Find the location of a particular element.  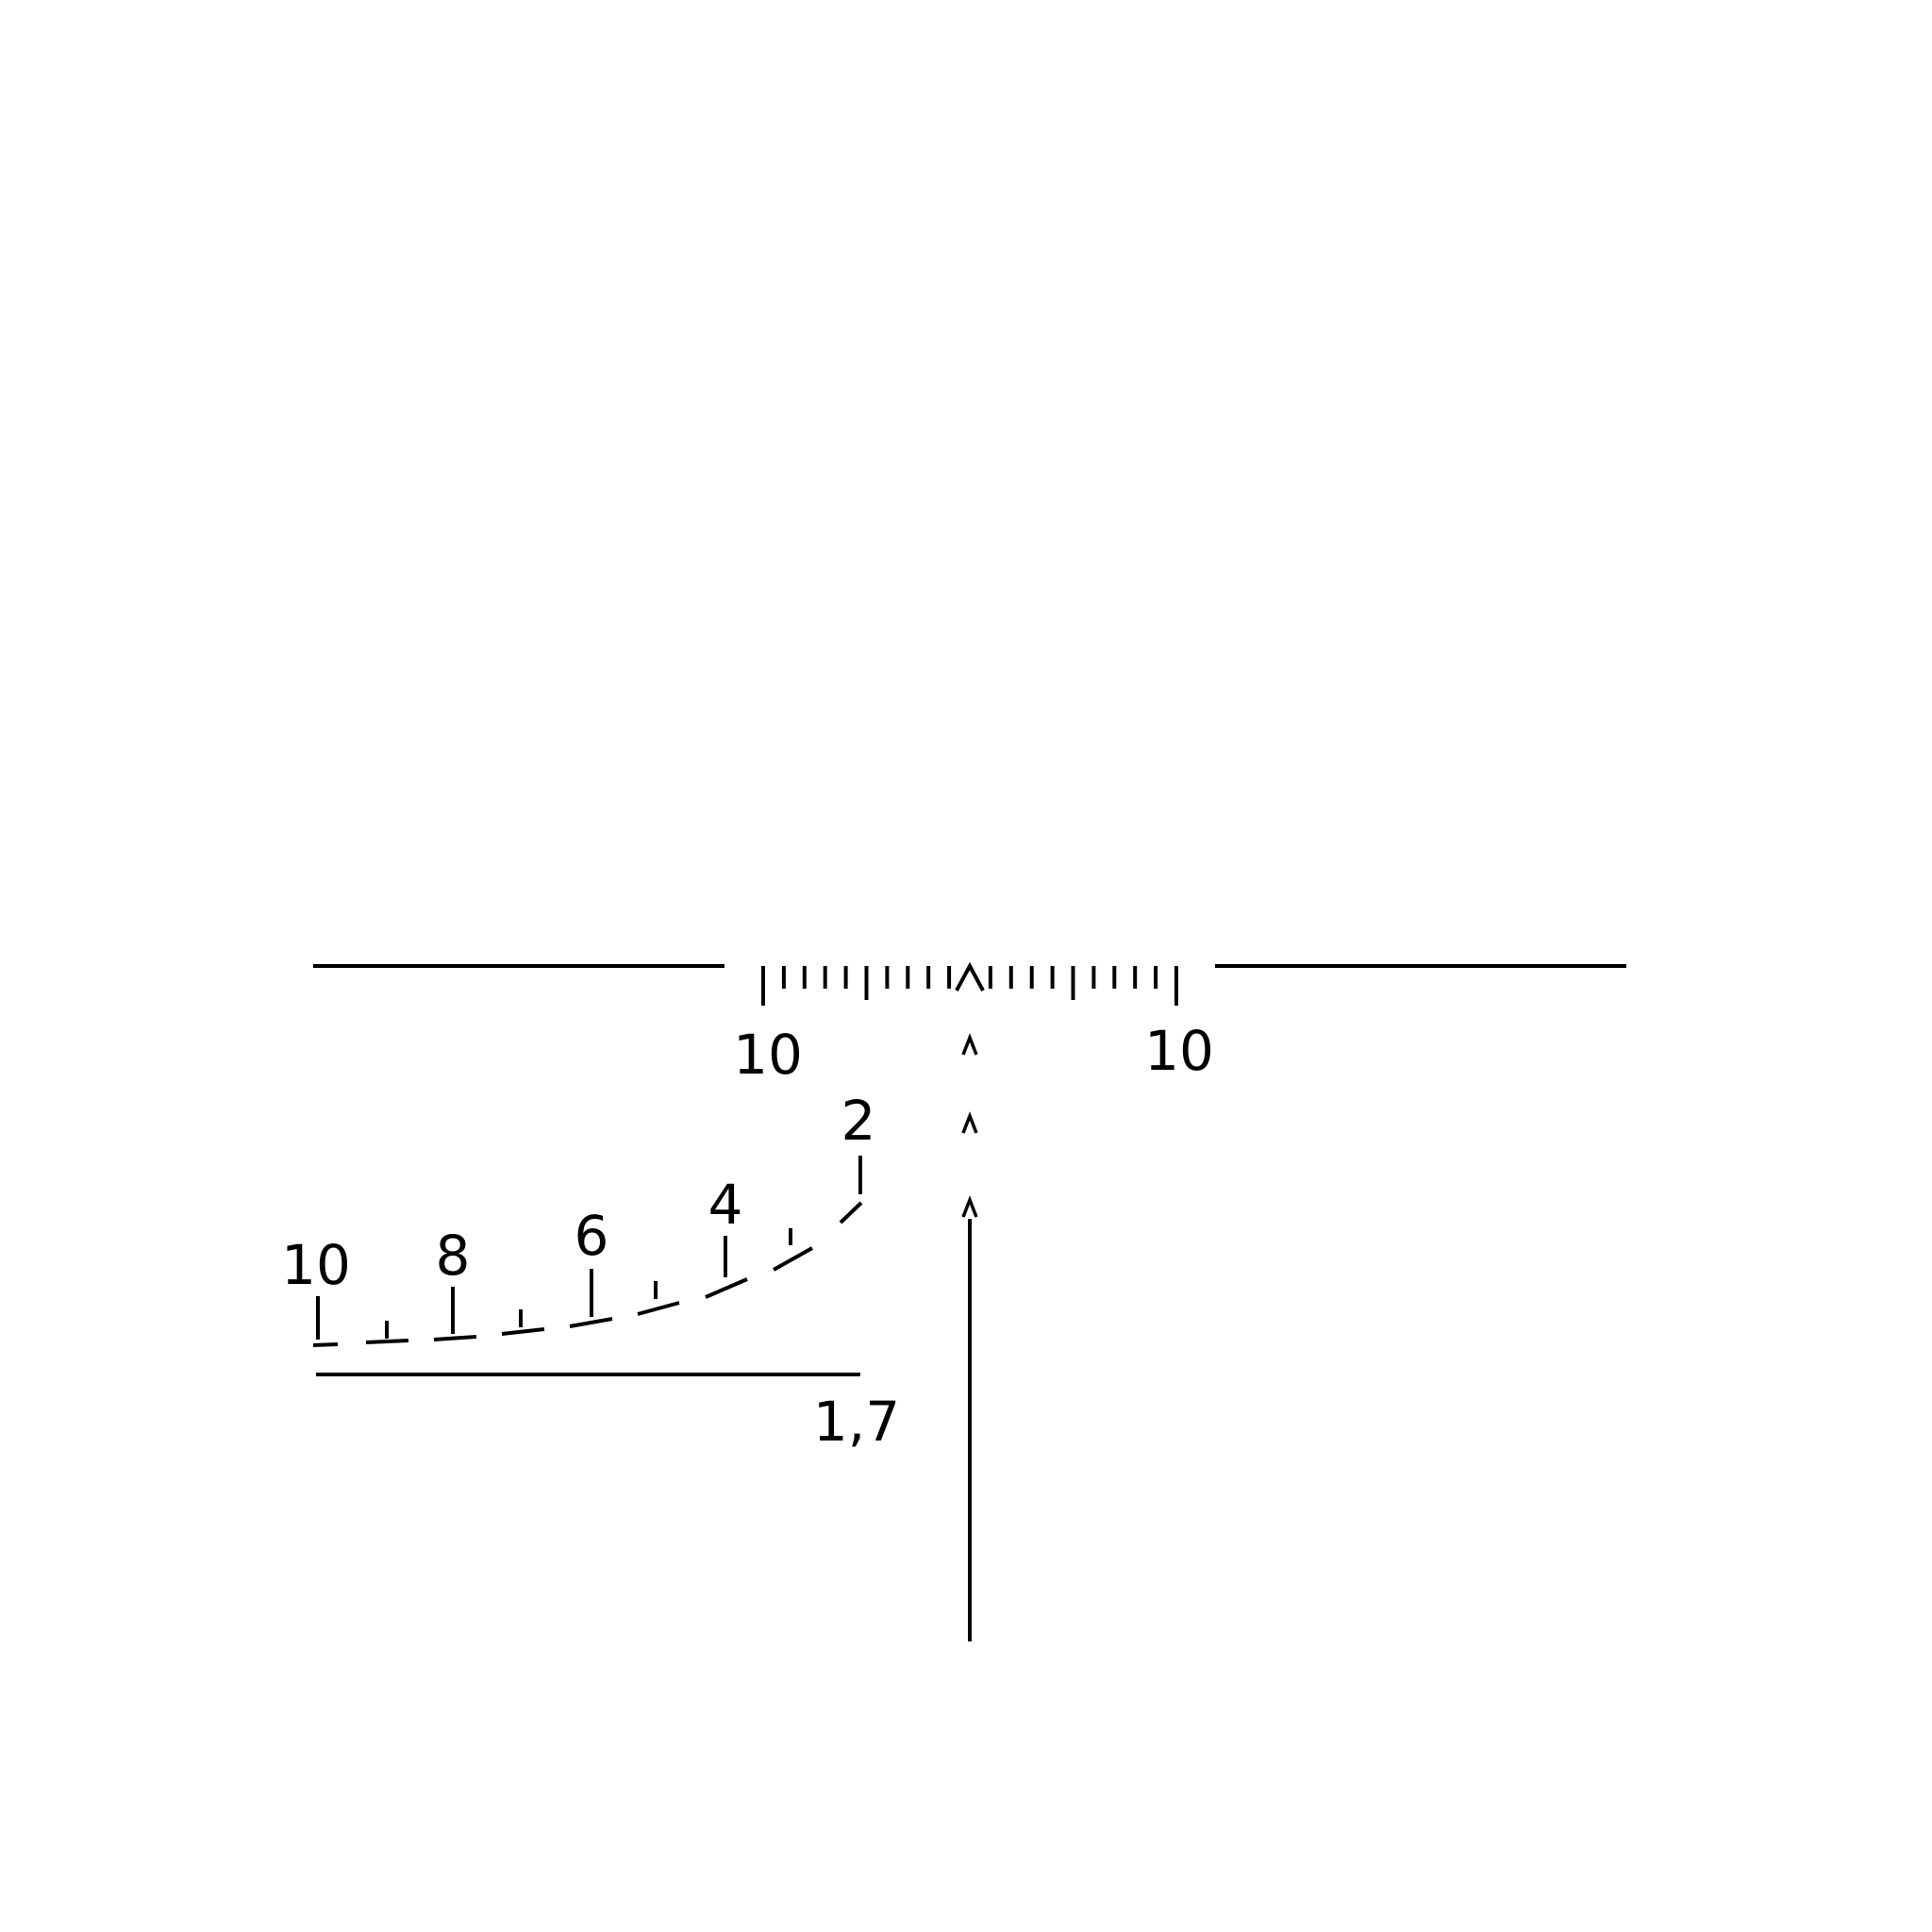

range-label-8: 8 is located at coordinates (453, 1256).